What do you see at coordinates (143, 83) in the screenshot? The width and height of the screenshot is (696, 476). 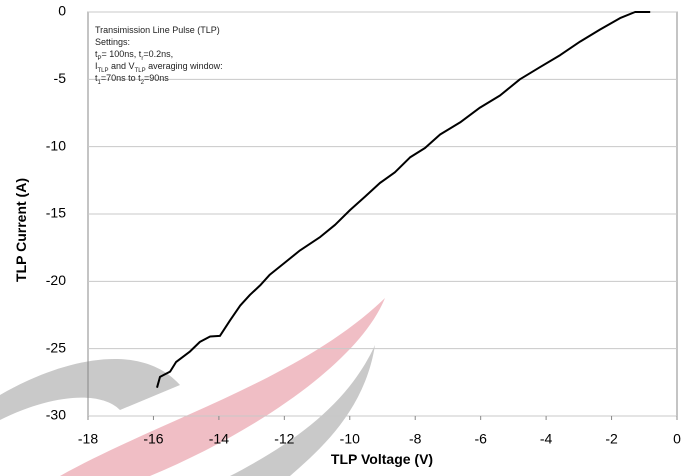 I see `annotation-subscript: 2` at bounding box center [143, 83].